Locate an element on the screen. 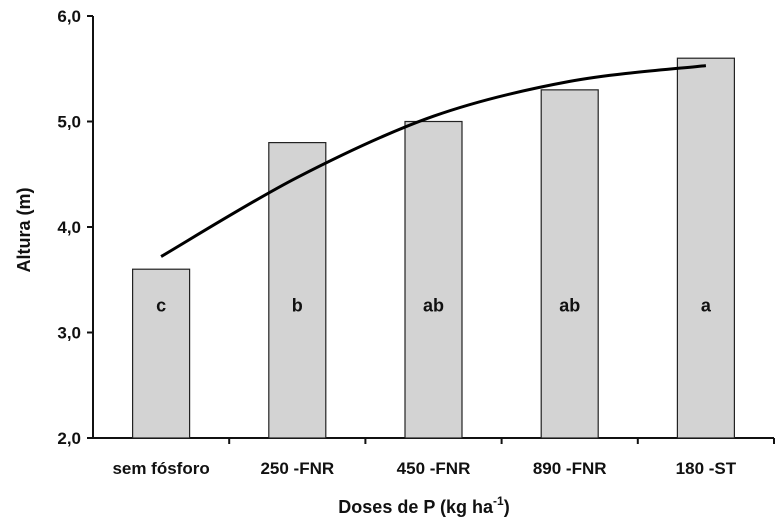  significance-letter: c is located at coordinates (161, 305).